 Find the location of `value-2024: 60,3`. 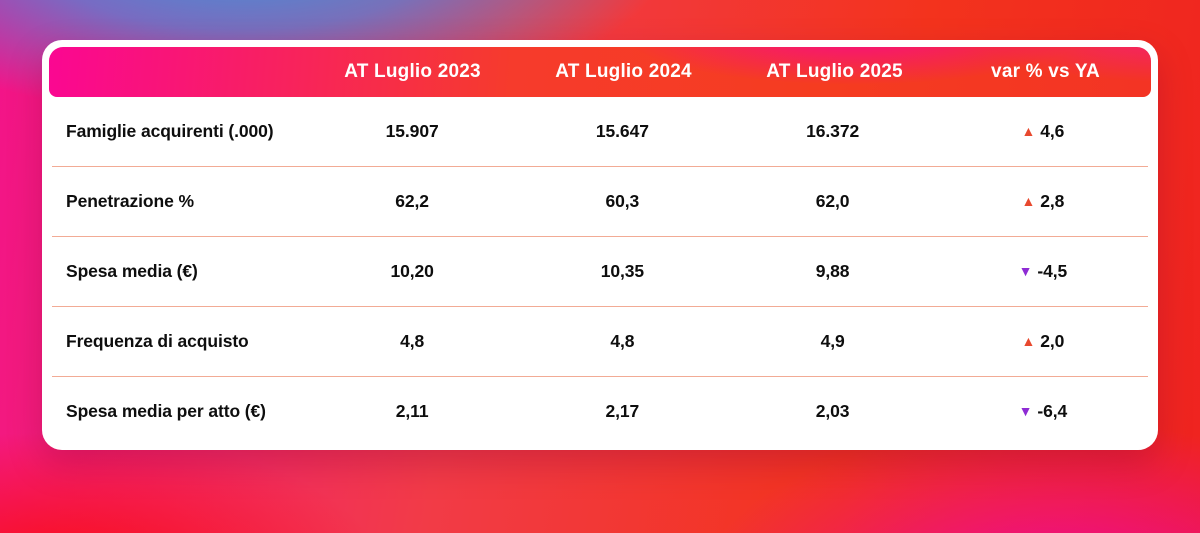

value-2024: 60,3 is located at coordinates (622, 201).